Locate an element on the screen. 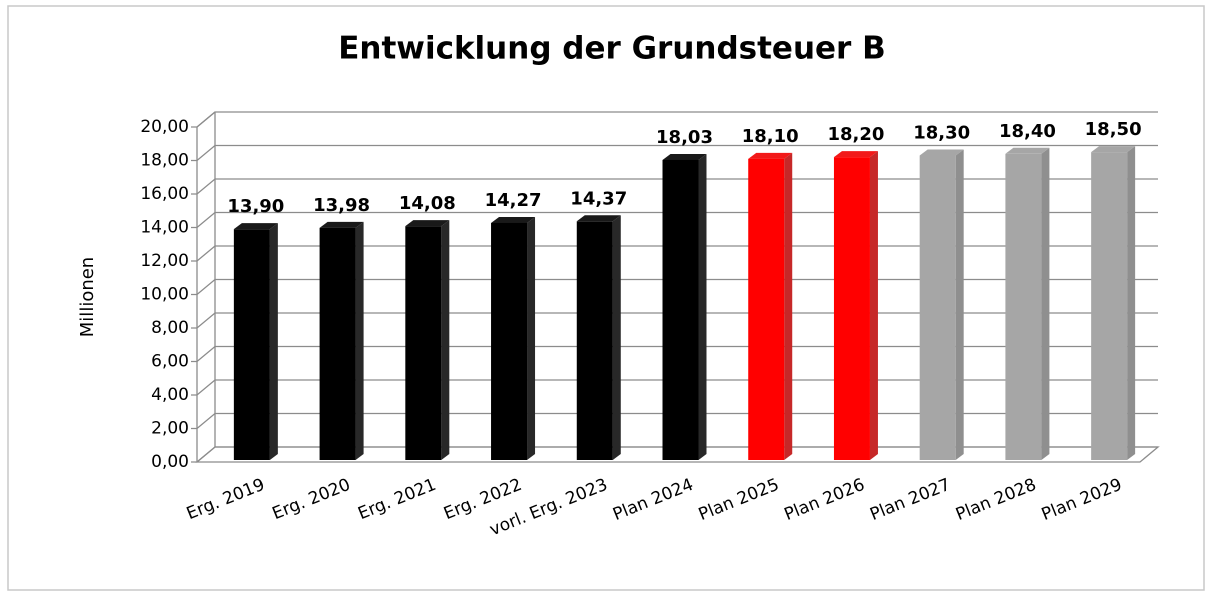  y-tick-label: 6,00 is located at coordinates (170, 362).